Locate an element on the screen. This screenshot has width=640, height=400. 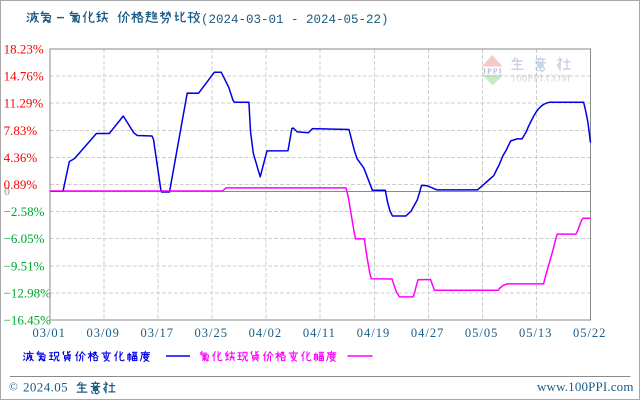
svg-text: −16.45% is located at coordinates (28, 320).